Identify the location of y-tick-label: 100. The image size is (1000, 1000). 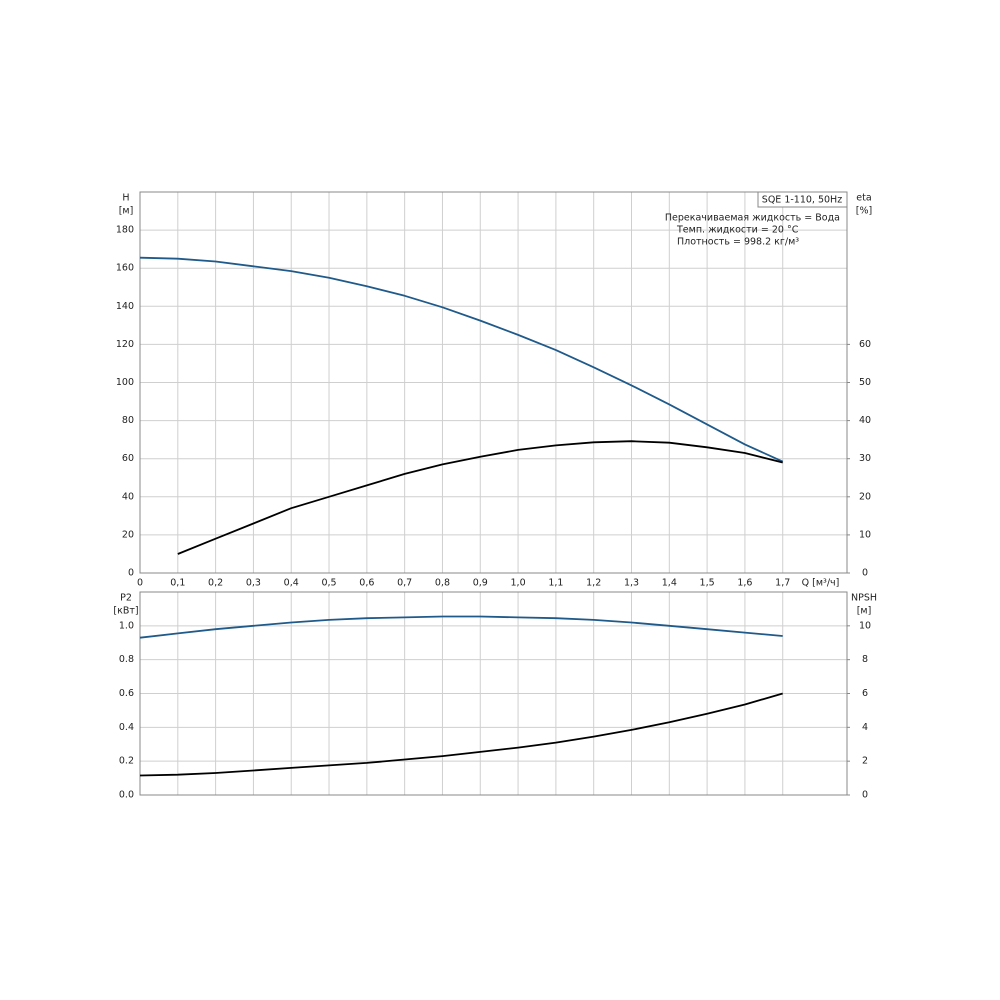
(125, 382).